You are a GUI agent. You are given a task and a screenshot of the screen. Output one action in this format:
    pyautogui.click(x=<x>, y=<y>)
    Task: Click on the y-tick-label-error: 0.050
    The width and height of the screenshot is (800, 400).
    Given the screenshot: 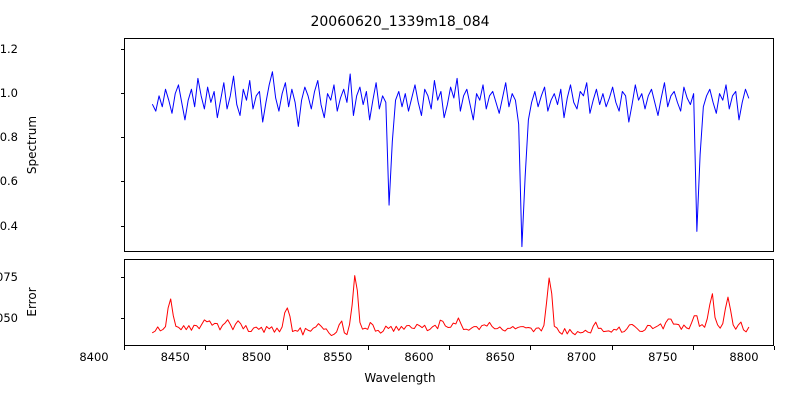 What is the action you would take?
    pyautogui.click(x=9, y=318)
    